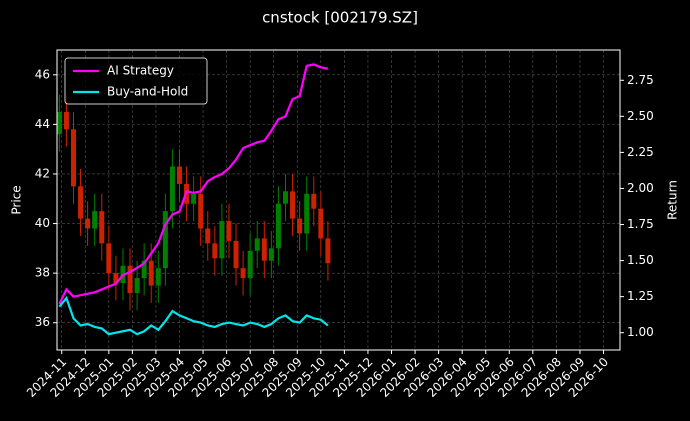 The height and width of the screenshot is (421, 690). Describe the element at coordinates (42, 223) in the screenshot. I see `y-tick-label: 40` at that location.